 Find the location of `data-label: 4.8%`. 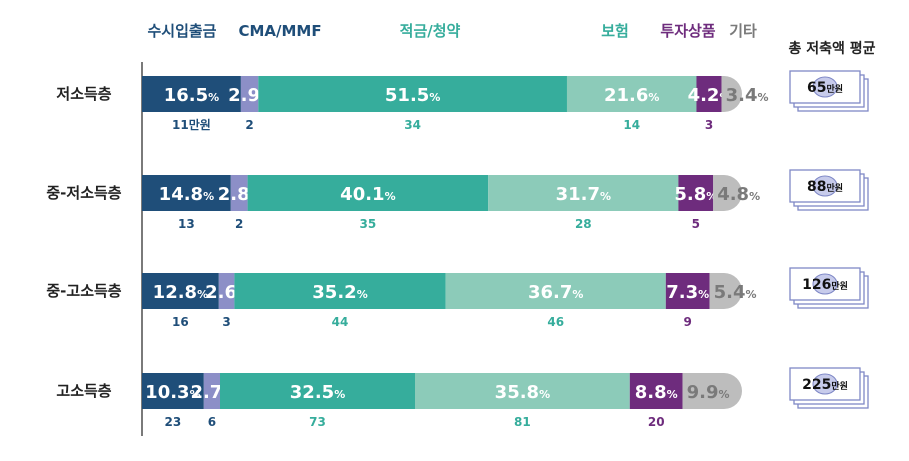

data-label: 4.8% is located at coordinates (738, 194).